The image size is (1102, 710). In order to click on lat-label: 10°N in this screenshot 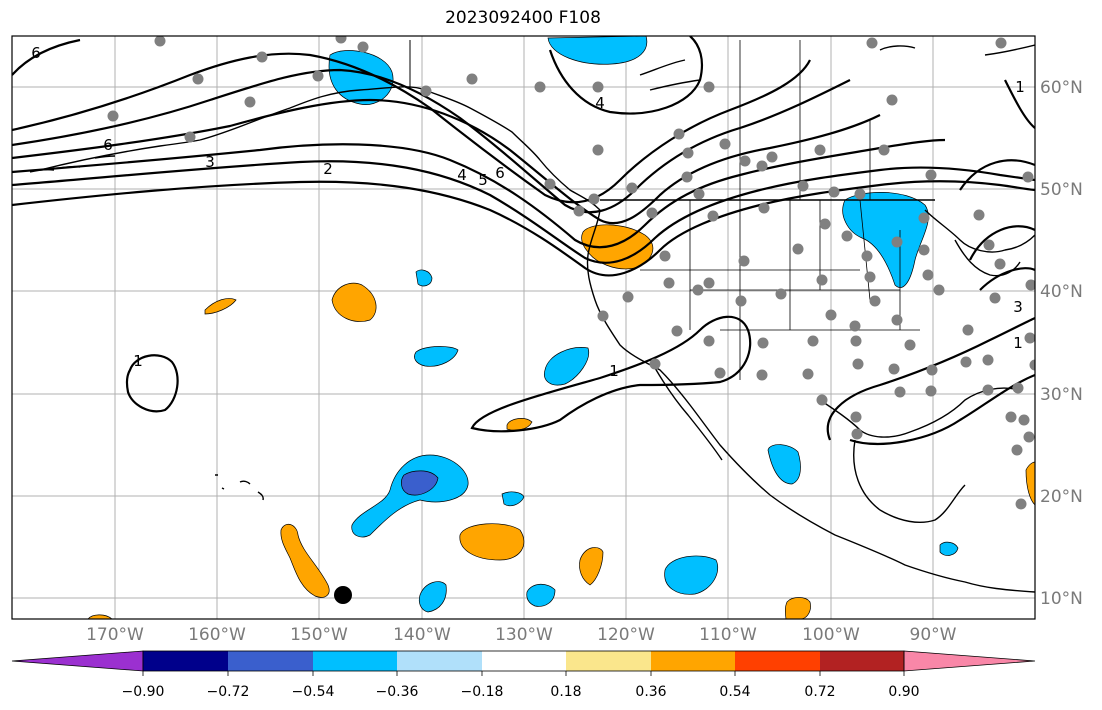, I will do `click(1061, 599)`.